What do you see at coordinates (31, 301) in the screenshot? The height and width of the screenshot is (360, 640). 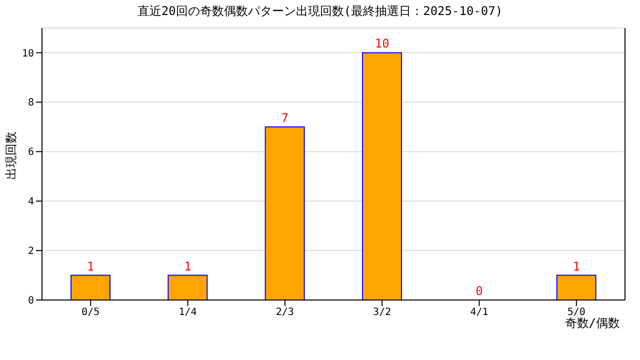 I see `y-tick-label: 0` at bounding box center [31, 301].